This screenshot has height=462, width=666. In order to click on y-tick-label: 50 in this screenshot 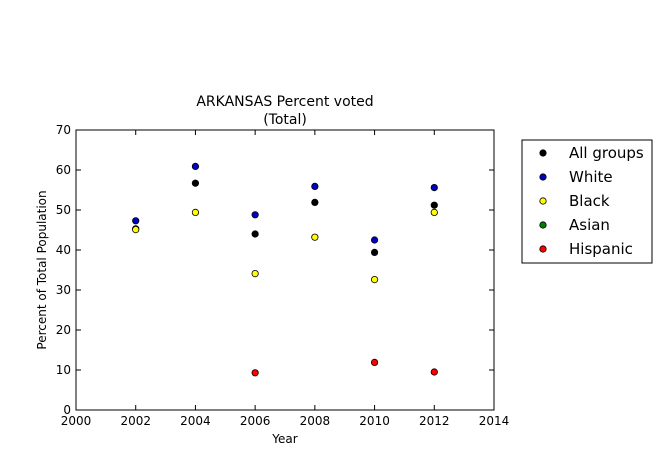, I will do `click(63, 210)`.